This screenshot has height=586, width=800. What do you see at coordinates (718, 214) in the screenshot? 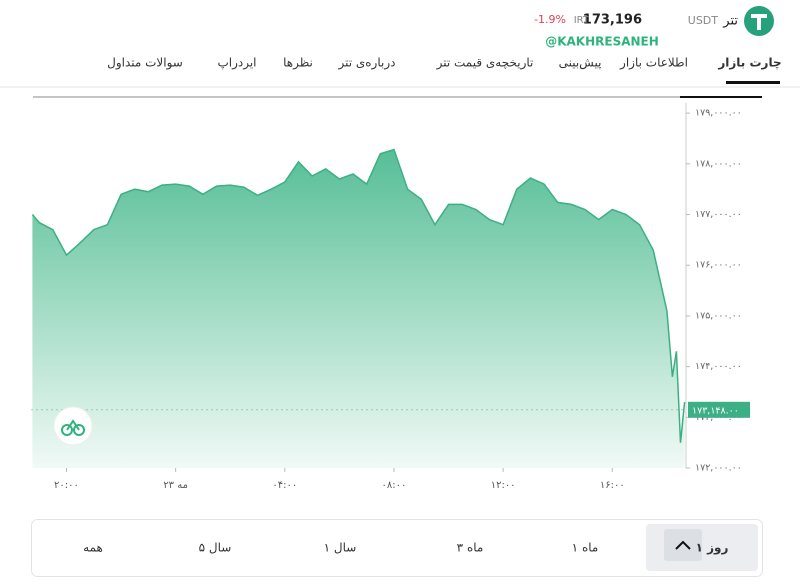
I see `y-tick-label: ۱۷۷,۰۰۰.۰۰` at bounding box center [718, 214].